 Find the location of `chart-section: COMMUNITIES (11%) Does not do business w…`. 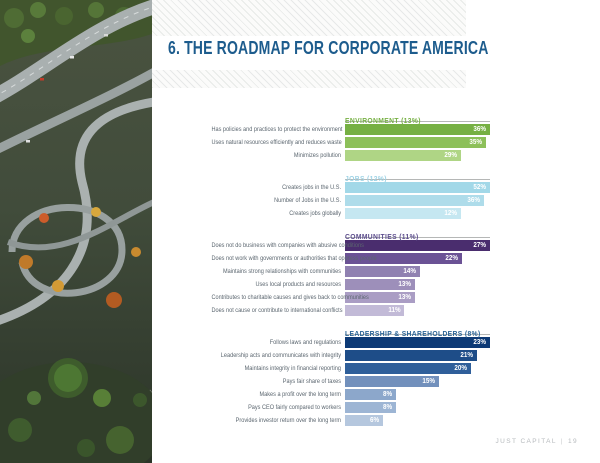

chart-section: COMMUNITIES (11%) Does not do business w… is located at coordinates (336, 271).